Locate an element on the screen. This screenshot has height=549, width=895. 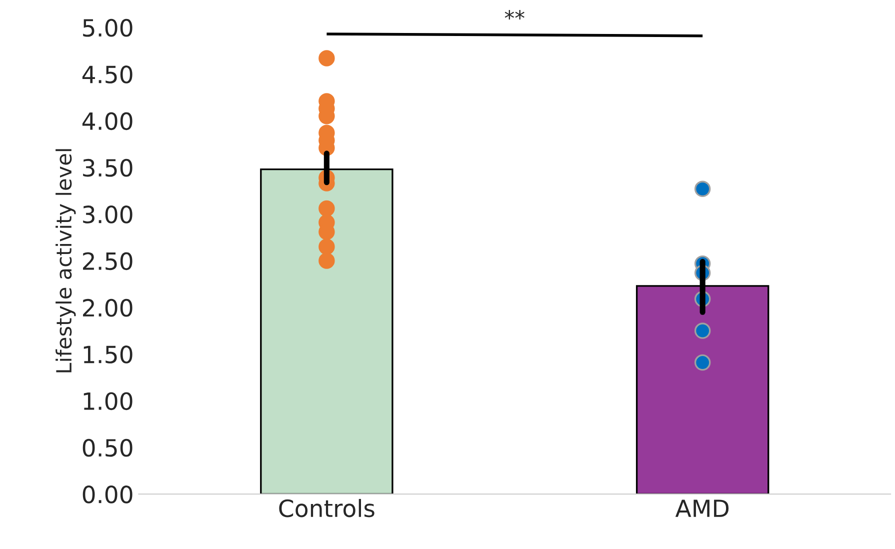
y-tick-label: 4.50 is located at coordinates (107, 75).